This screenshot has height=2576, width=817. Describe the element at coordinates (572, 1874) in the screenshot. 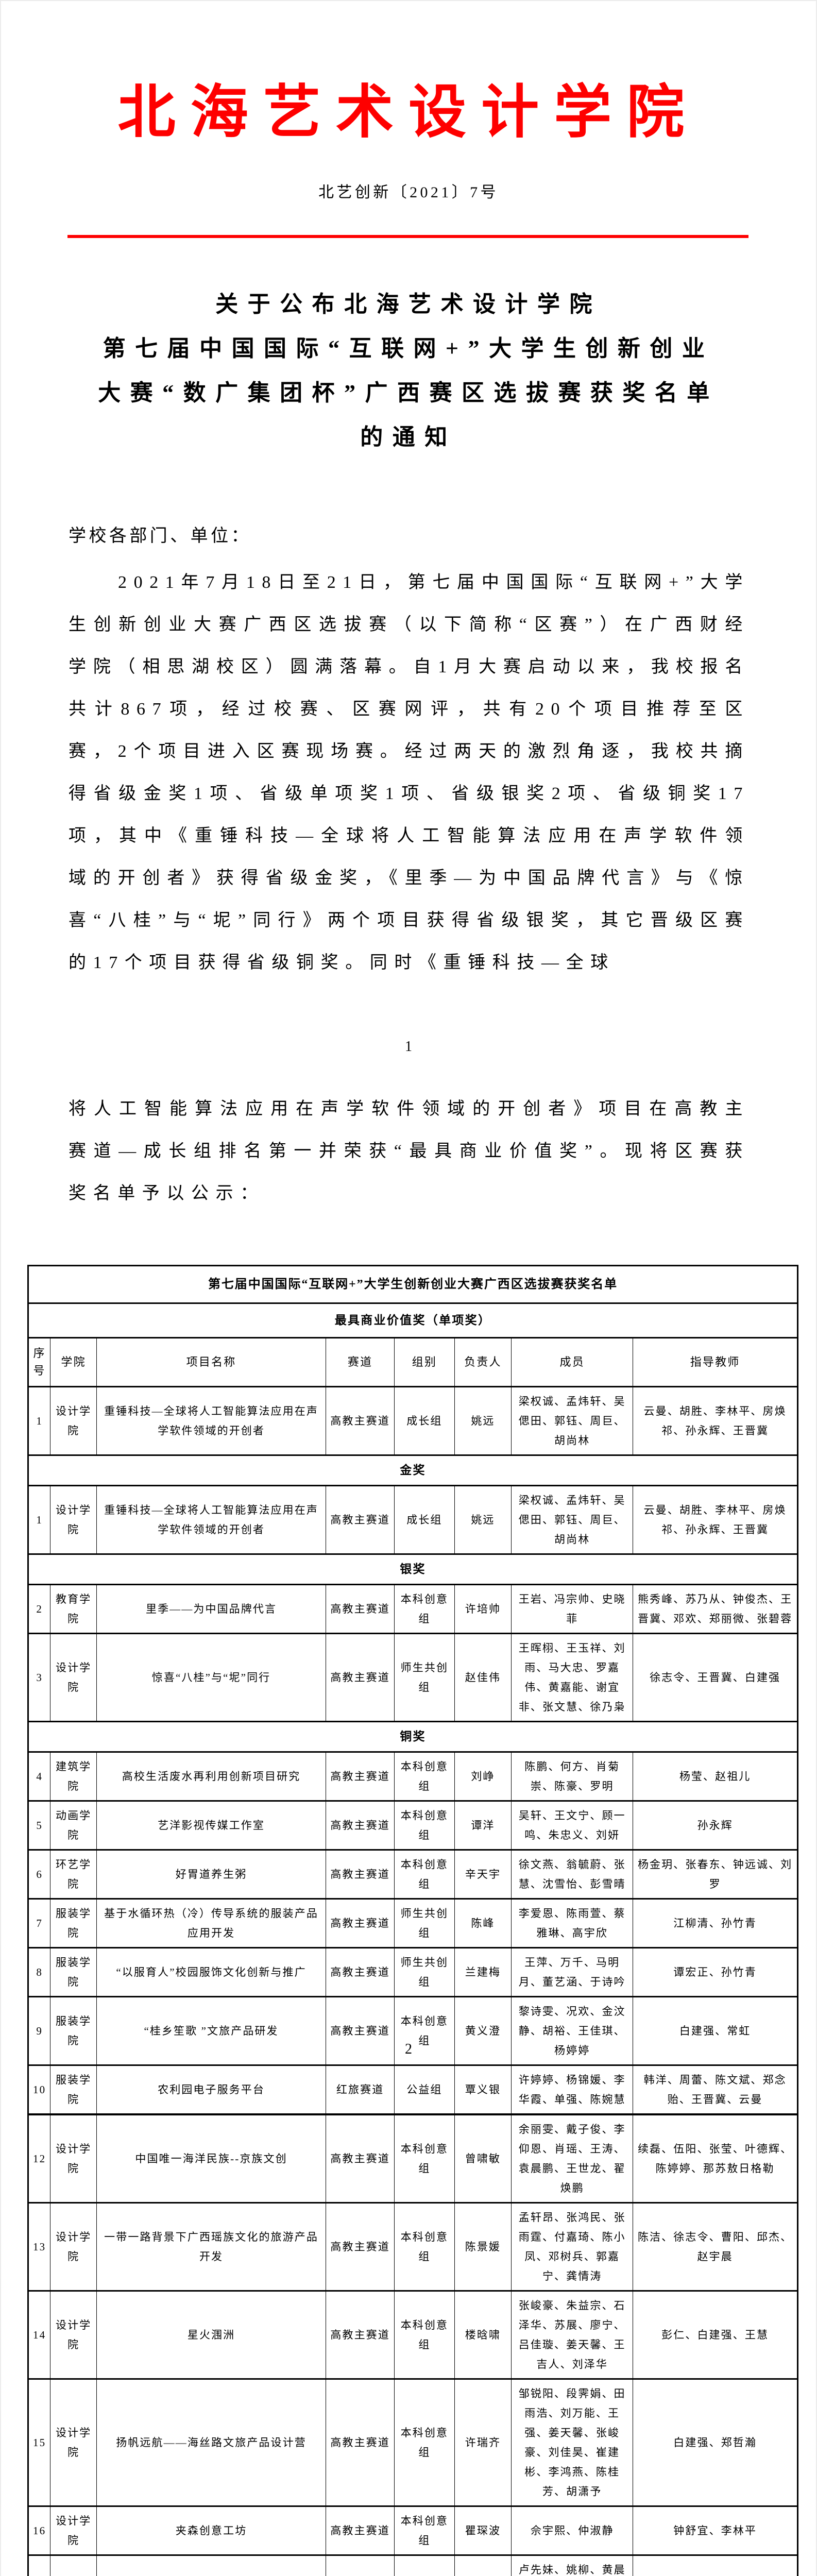

I see `table-cell: 徐文燕、翁毓蔚、张慧、沈雪怡、彭雪晴` at that location.